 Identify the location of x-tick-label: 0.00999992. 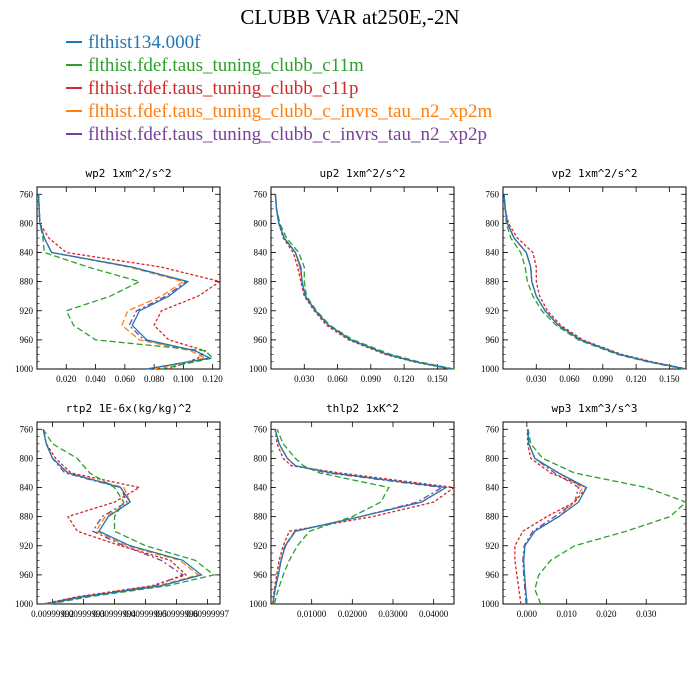
(52, 614).